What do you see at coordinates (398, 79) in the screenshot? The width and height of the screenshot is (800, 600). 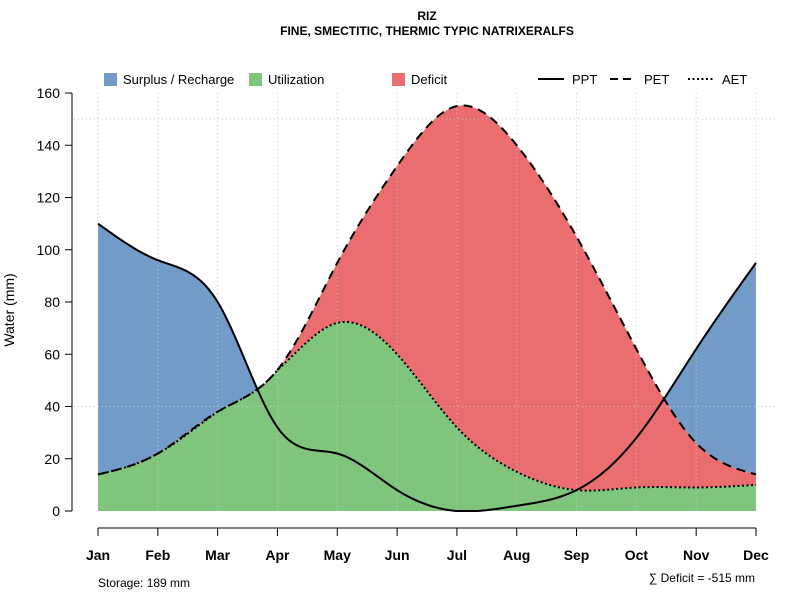 I see `legend-swatch-deficit` at bounding box center [398, 79].